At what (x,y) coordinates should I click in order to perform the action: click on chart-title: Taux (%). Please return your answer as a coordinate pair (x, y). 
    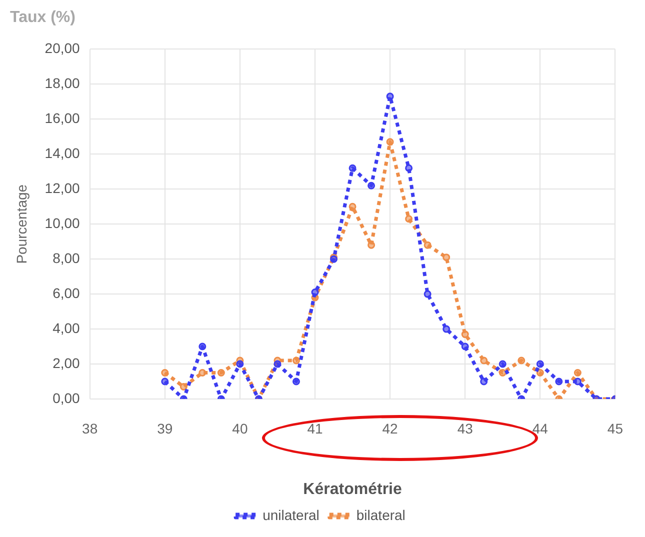
    Looking at the image, I should click on (43, 17).